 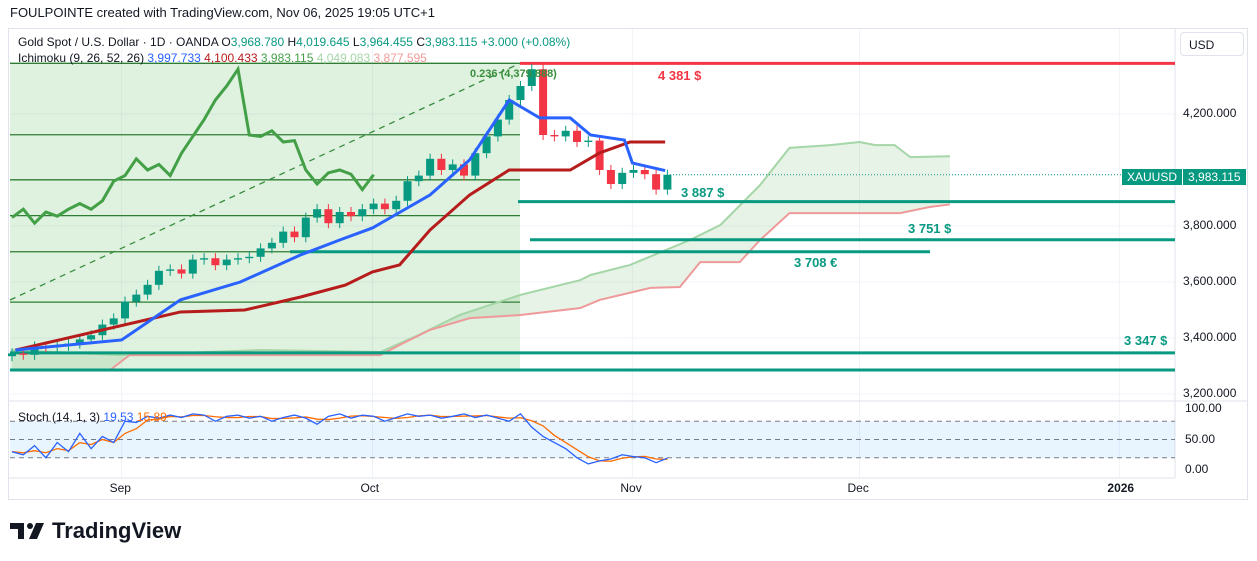 I want to click on price-tick-label: 3,600.000, so click(x=1210, y=281).